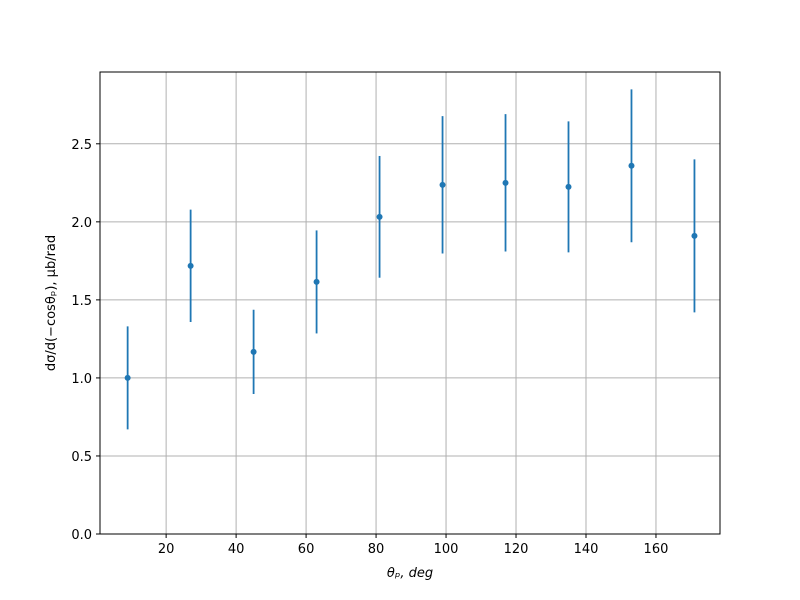 The width and height of the screenshot is (800, 600). I want to click on y-tick-label: 0.5, so click(81, 457).